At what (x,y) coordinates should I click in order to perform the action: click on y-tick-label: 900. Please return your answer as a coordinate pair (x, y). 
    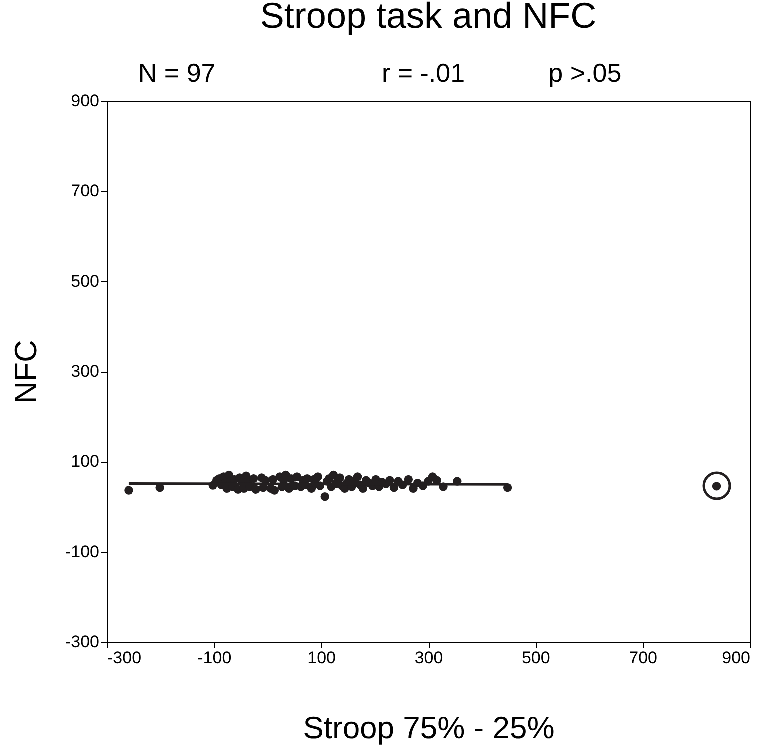
    Looking at the image, I should click on (85, 101).